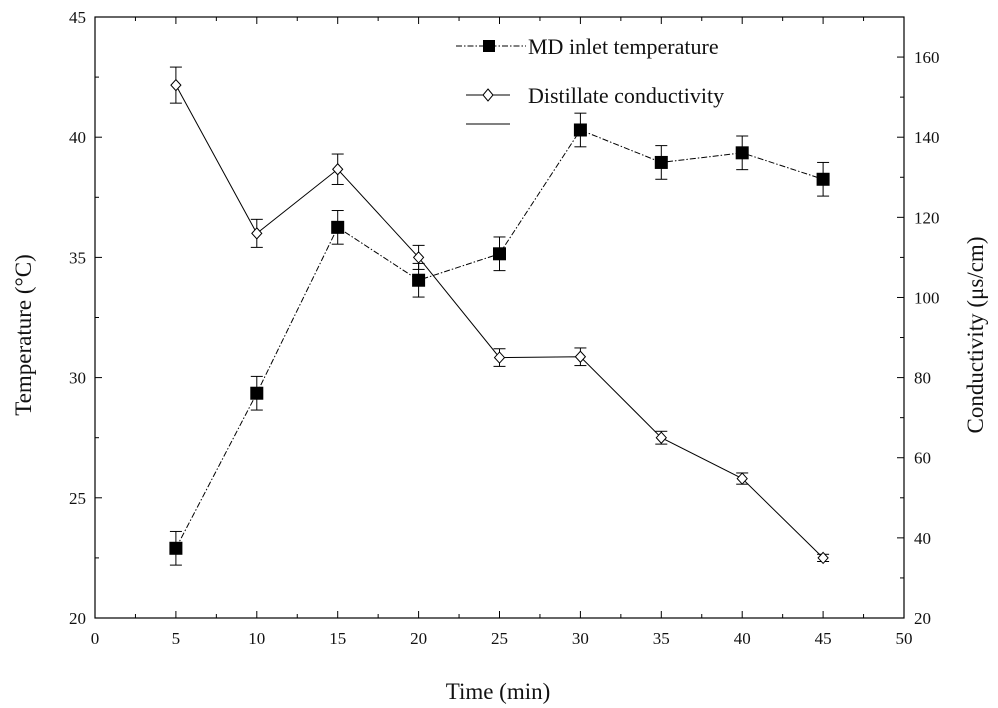 This screenshot has height=708, width=998. Describe the element at coordinates (922, 378) in the screenshot. I see `y-right-tick-label: 80` at that location.